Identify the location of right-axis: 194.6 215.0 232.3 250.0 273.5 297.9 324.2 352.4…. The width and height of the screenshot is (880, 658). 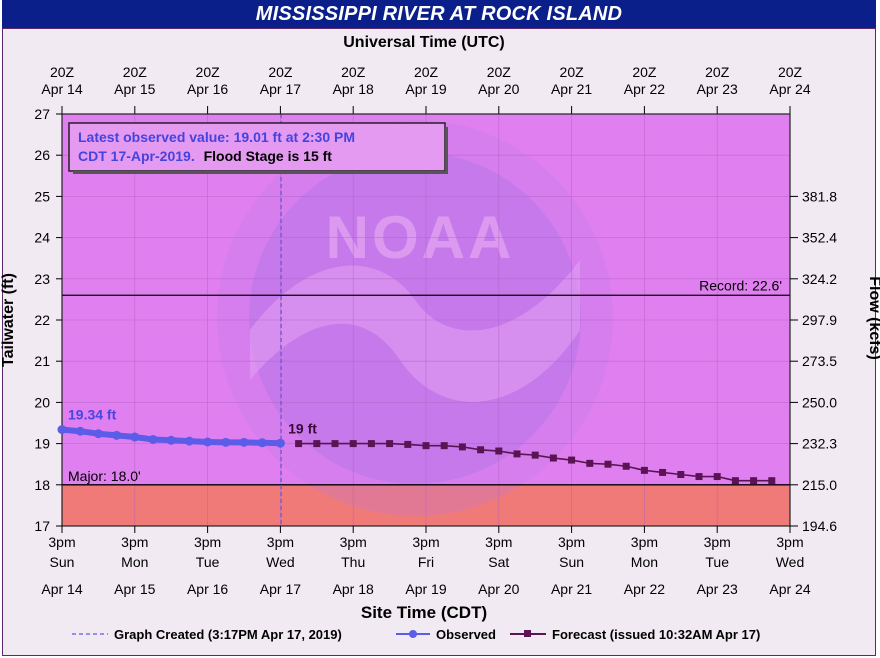
(813, 361).